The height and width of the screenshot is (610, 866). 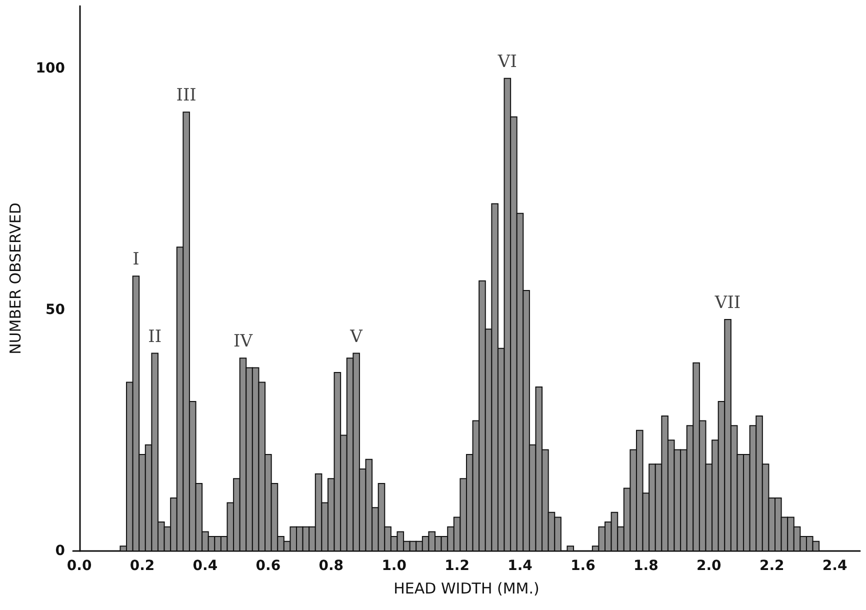 I want to click on y-axis-title: NUMBER OBSERVED, so click(x=15, y=278).